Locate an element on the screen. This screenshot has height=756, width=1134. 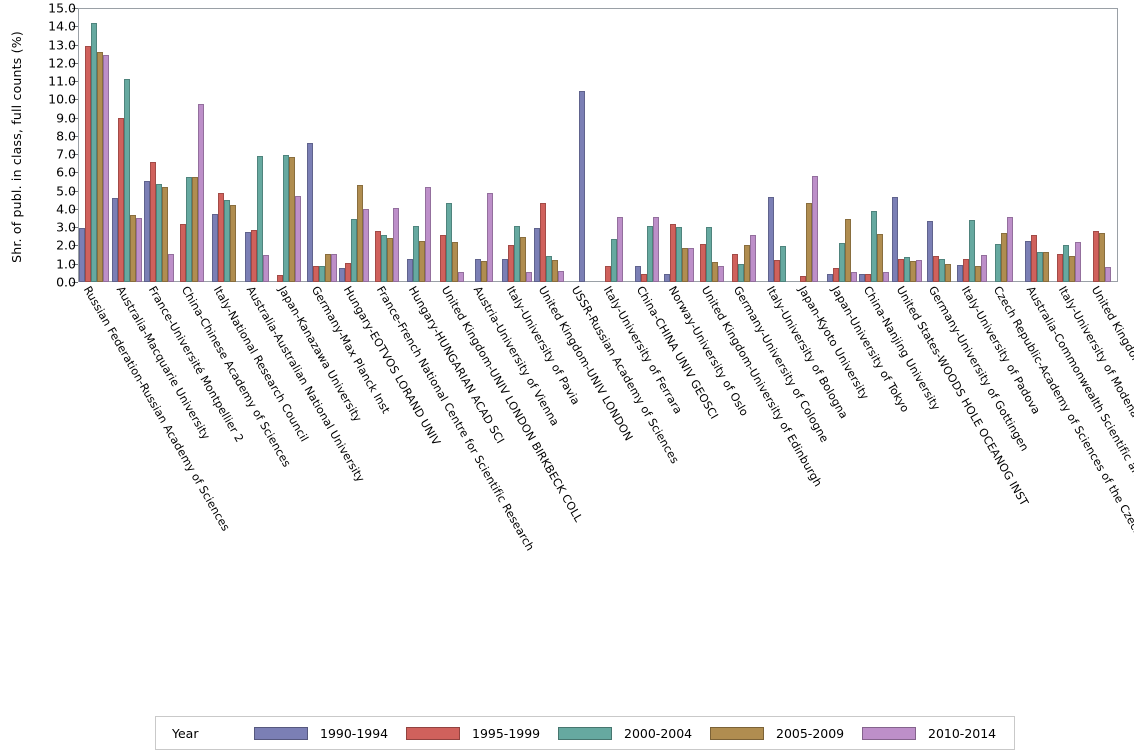
legend-item: 2000-2004 is located at coordinates (634, 733).